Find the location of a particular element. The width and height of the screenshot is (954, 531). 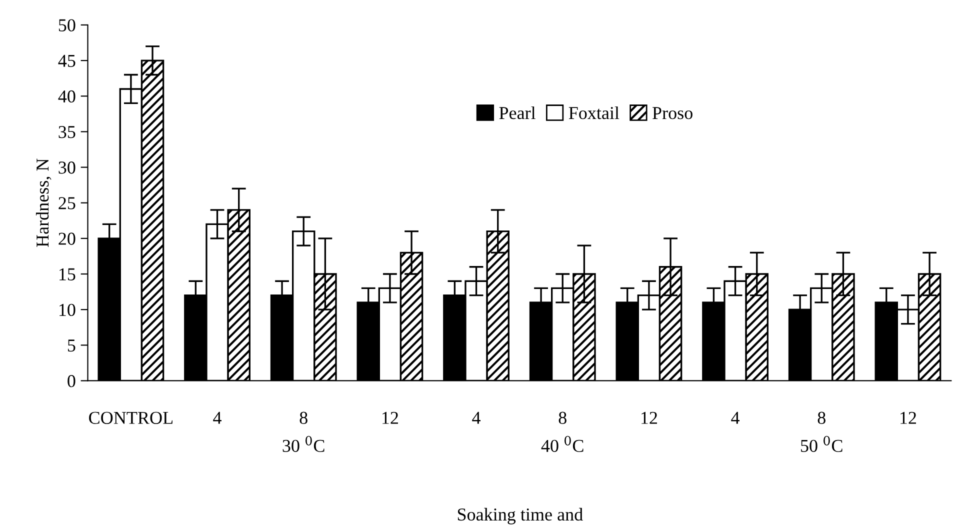

text: 40 $^{0}$C is located at coordinates (562, 444).